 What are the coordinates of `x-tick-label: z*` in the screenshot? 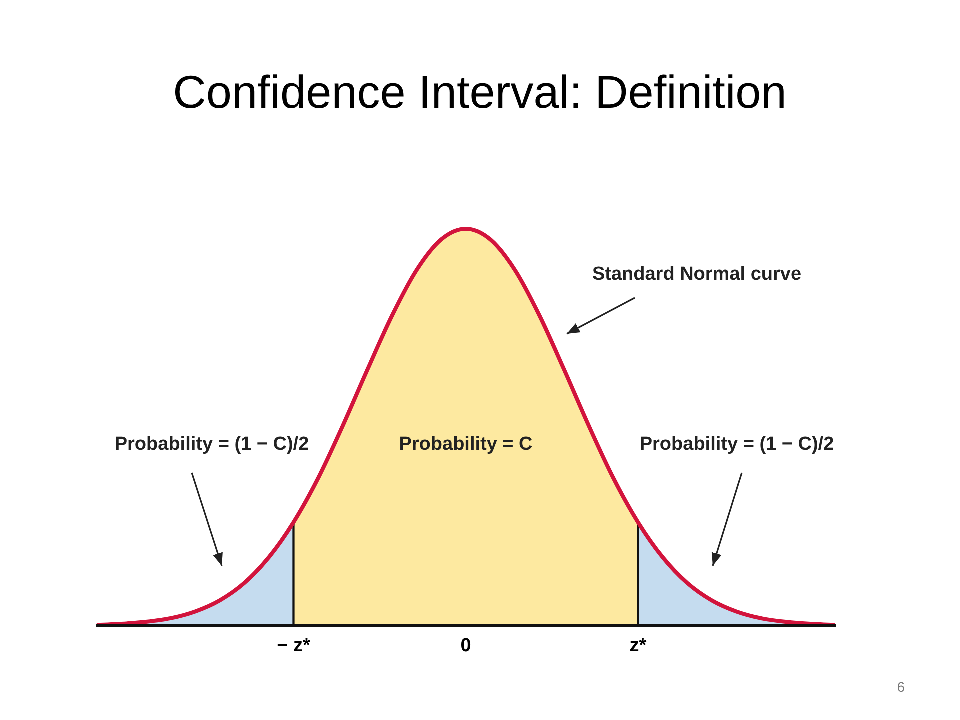 It's located at (639, 645).